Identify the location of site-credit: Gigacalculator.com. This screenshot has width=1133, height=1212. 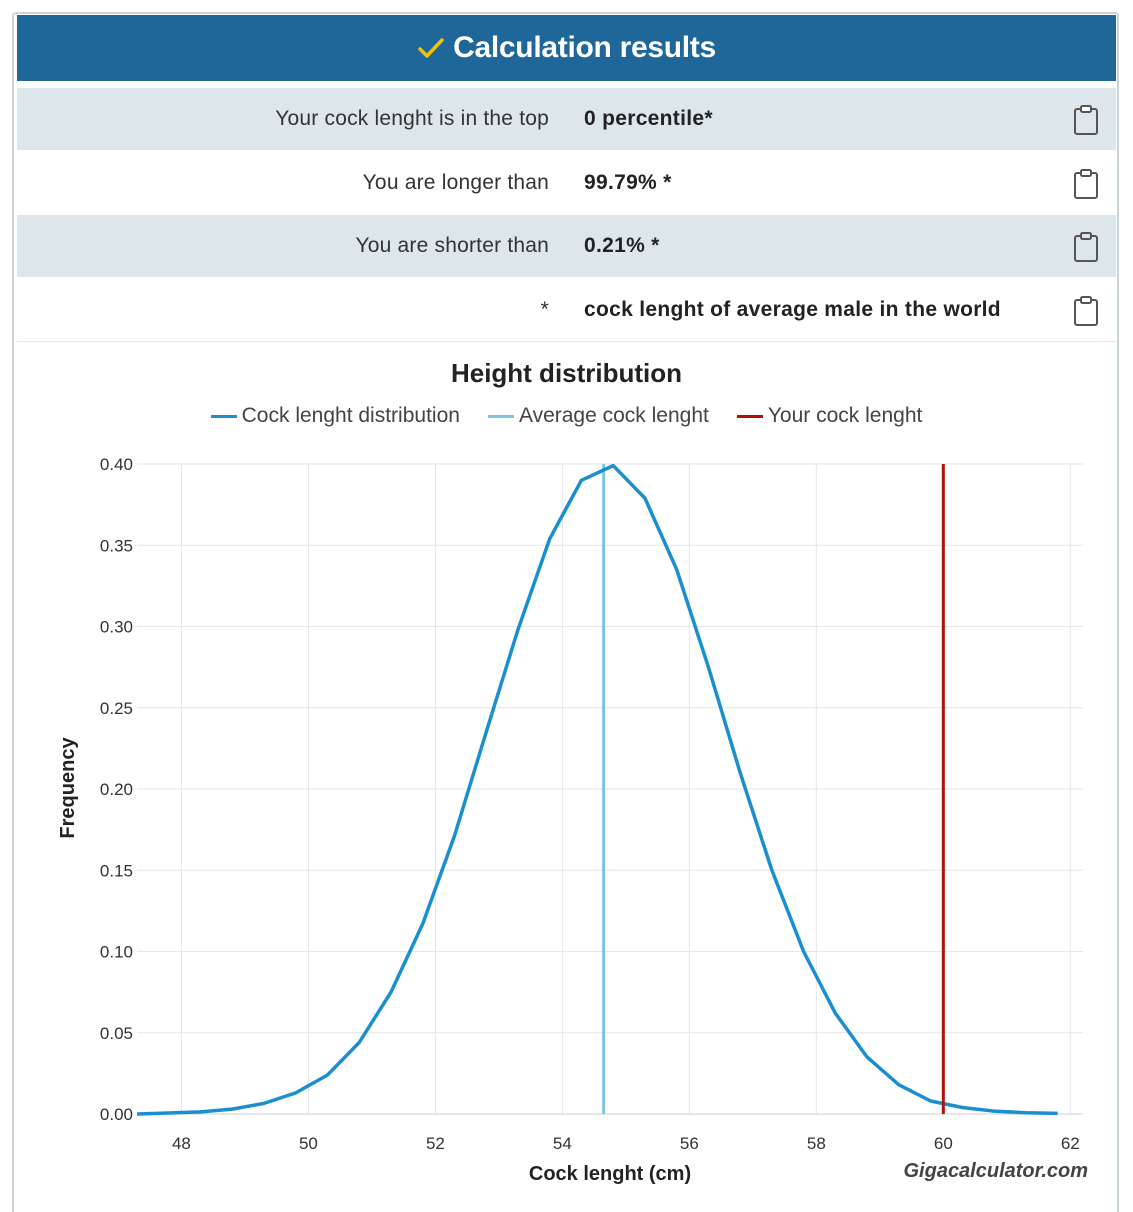
(995, 1171).